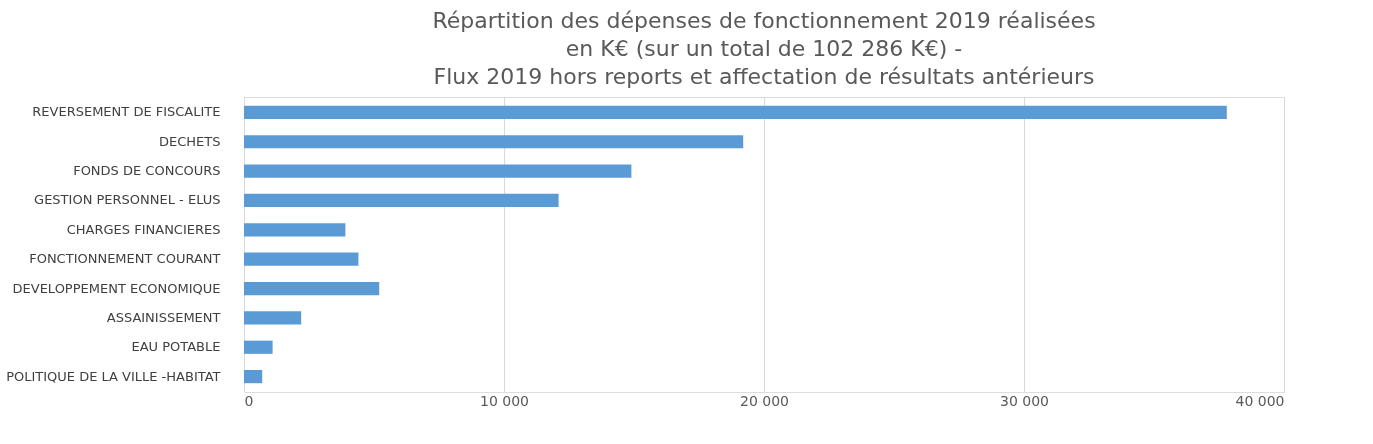 The image size is (1373, 444). I want to click on y-tick-label: REVERSEMENT DE FISCALITE, so click(126, 112).